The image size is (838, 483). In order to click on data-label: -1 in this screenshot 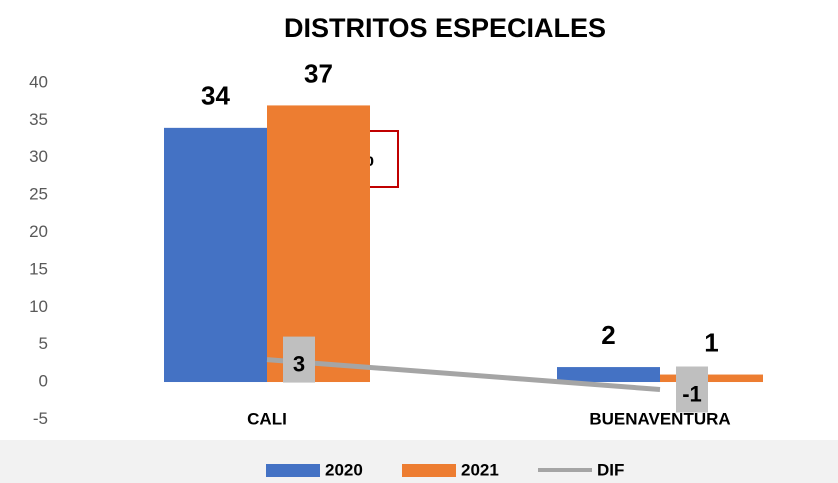, I will do `click(692, 393)`.